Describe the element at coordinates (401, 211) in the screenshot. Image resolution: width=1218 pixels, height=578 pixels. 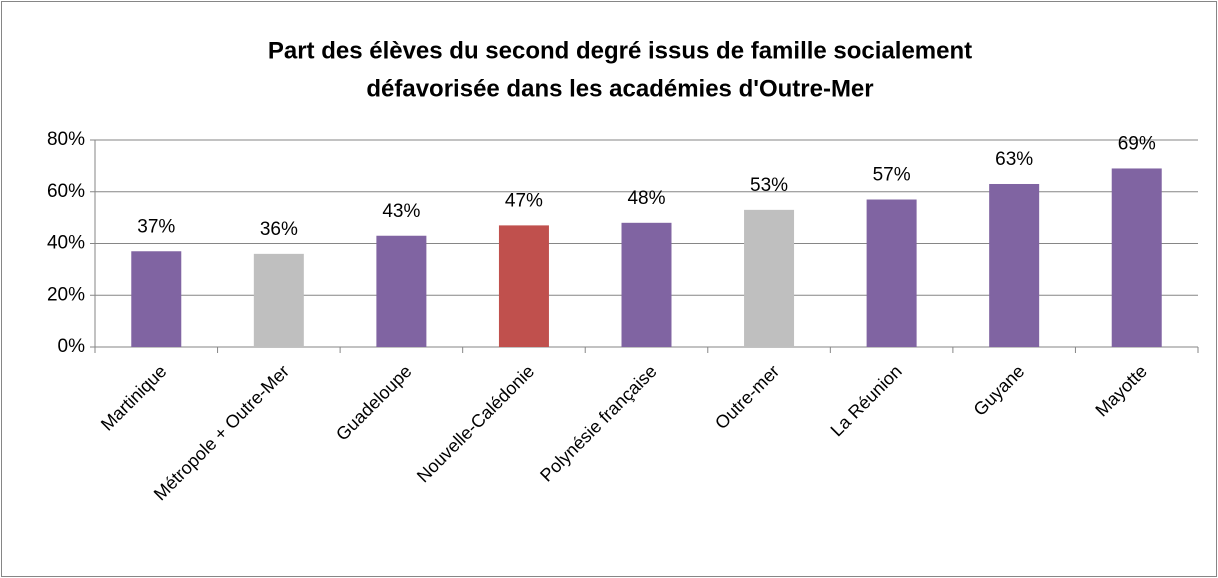
I see `data-label: 43%` at that location.